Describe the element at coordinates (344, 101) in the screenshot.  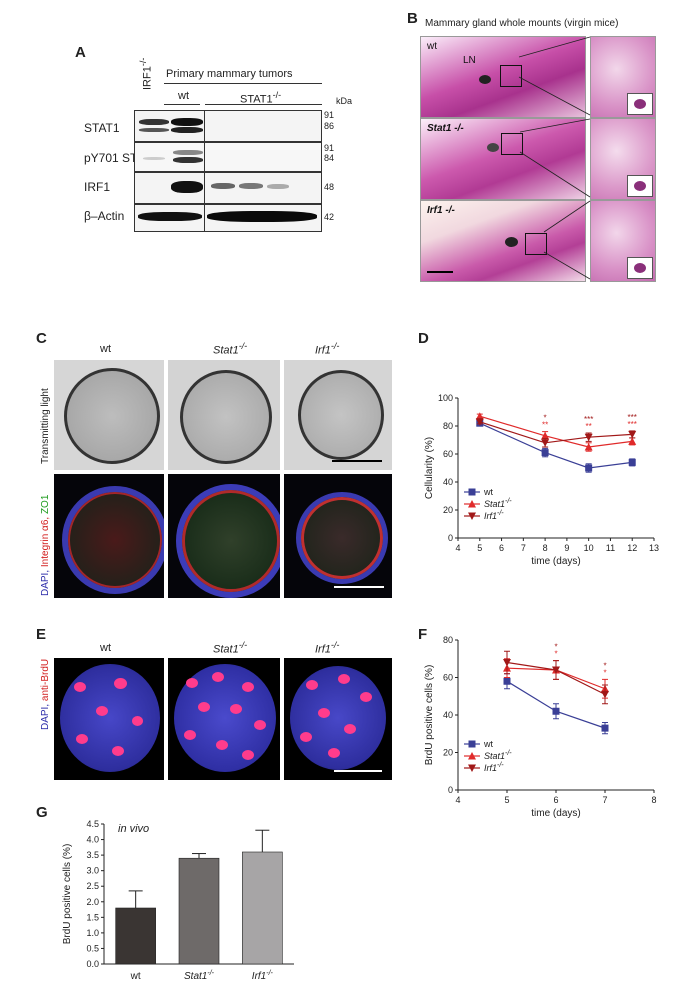
I see `kda-label: kDa` at that location.